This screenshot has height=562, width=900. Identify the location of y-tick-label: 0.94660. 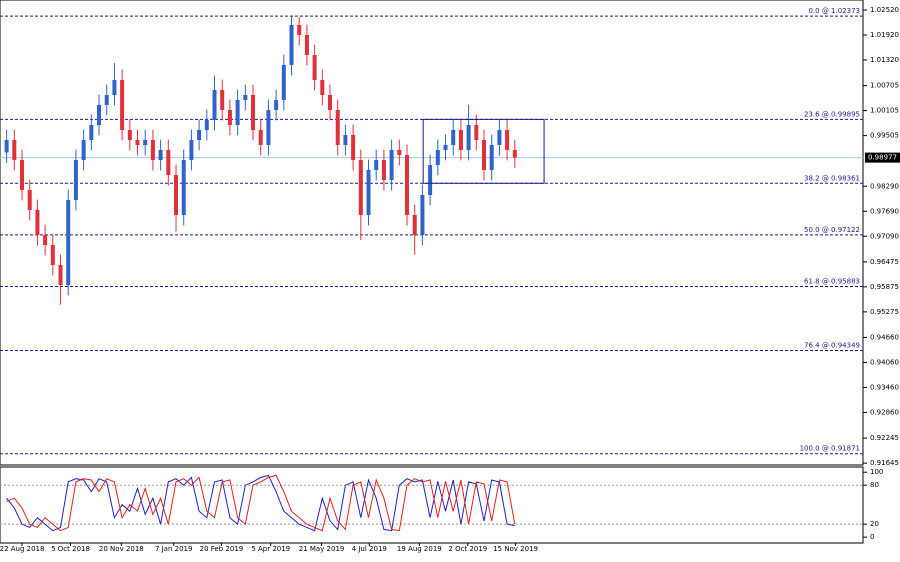
(884, 338).